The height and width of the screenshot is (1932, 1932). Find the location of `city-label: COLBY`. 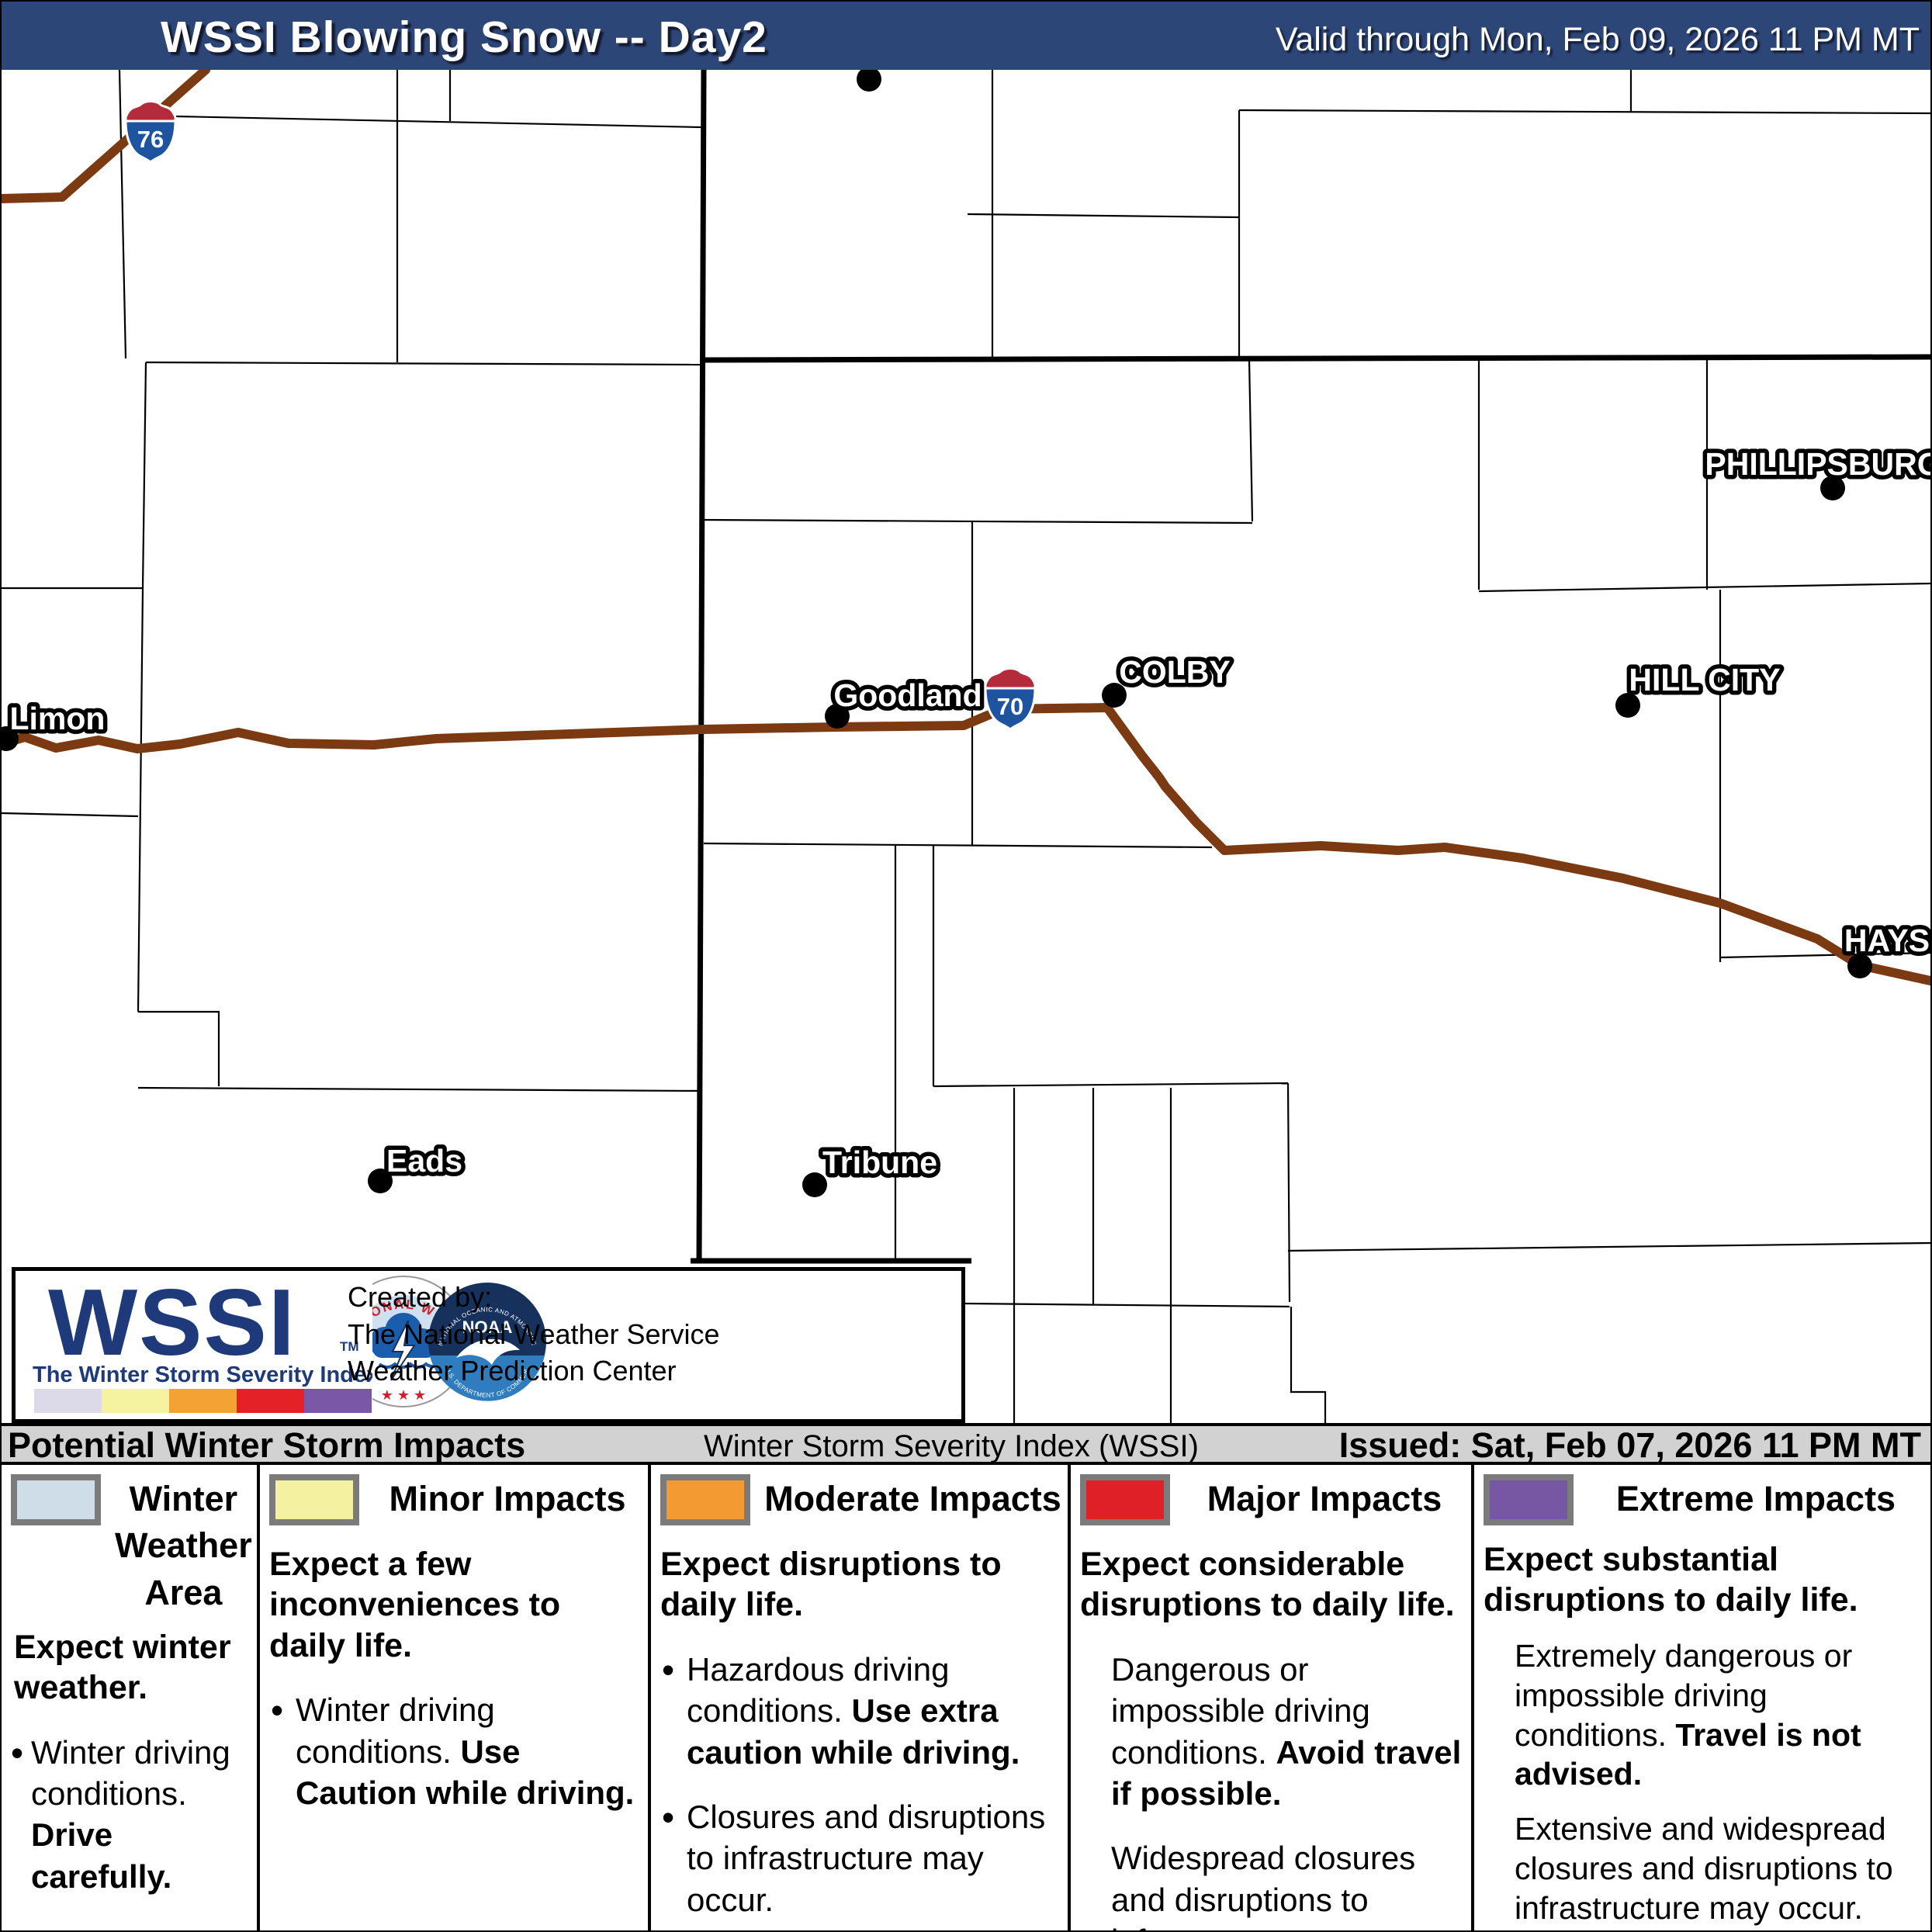

city-label: COLBY is located at coordinates (1175, 672).